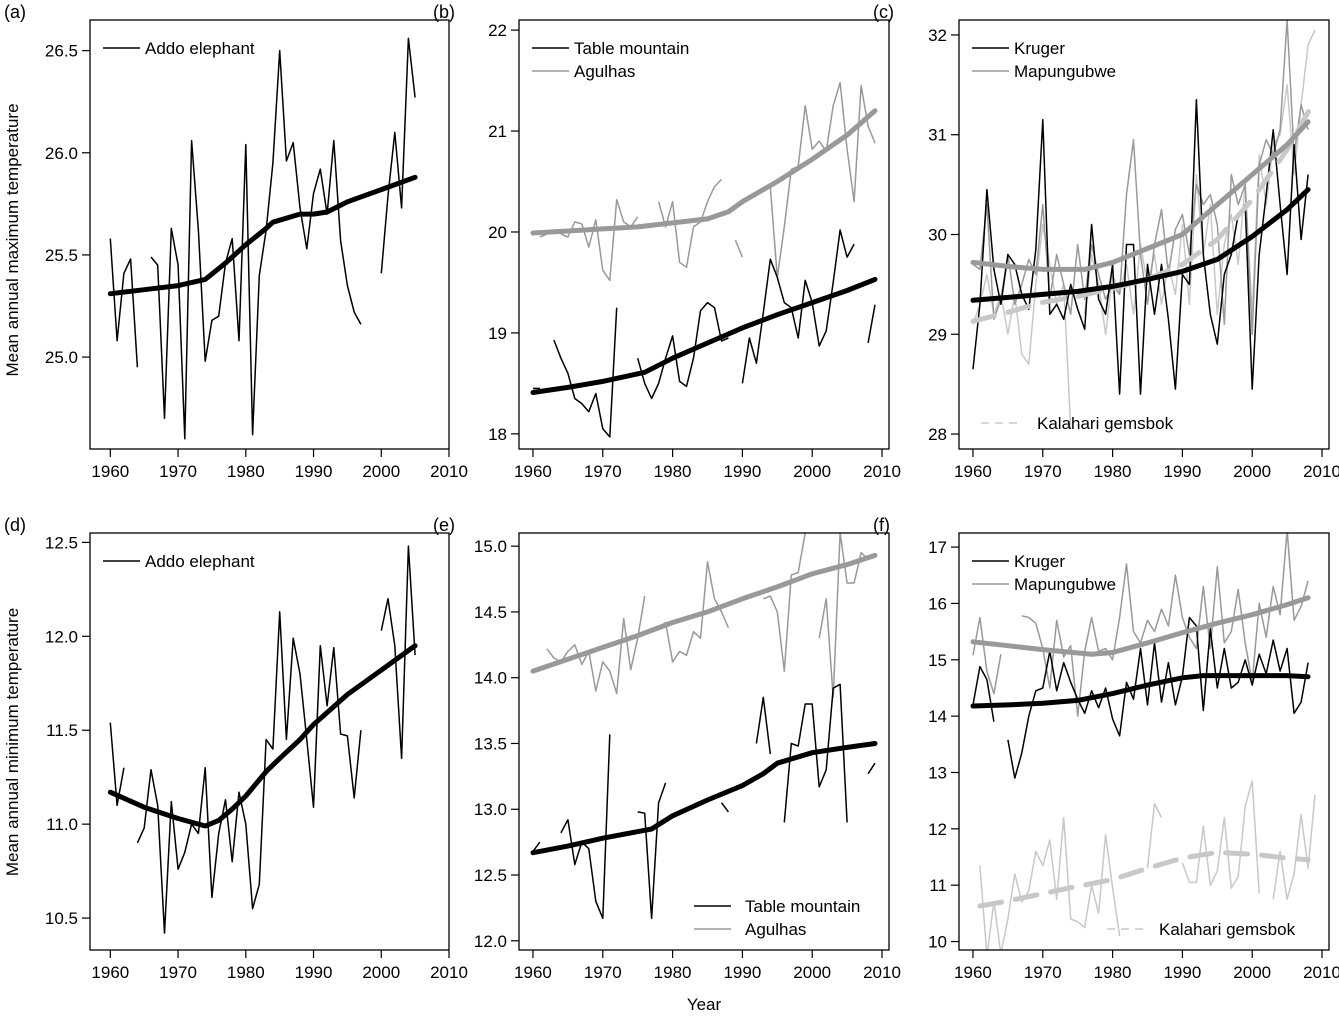 The width and height of the screenshot is (1339, 1016). I want to click on panel-3-y-tick-label-2: 30, so click(937, 235).